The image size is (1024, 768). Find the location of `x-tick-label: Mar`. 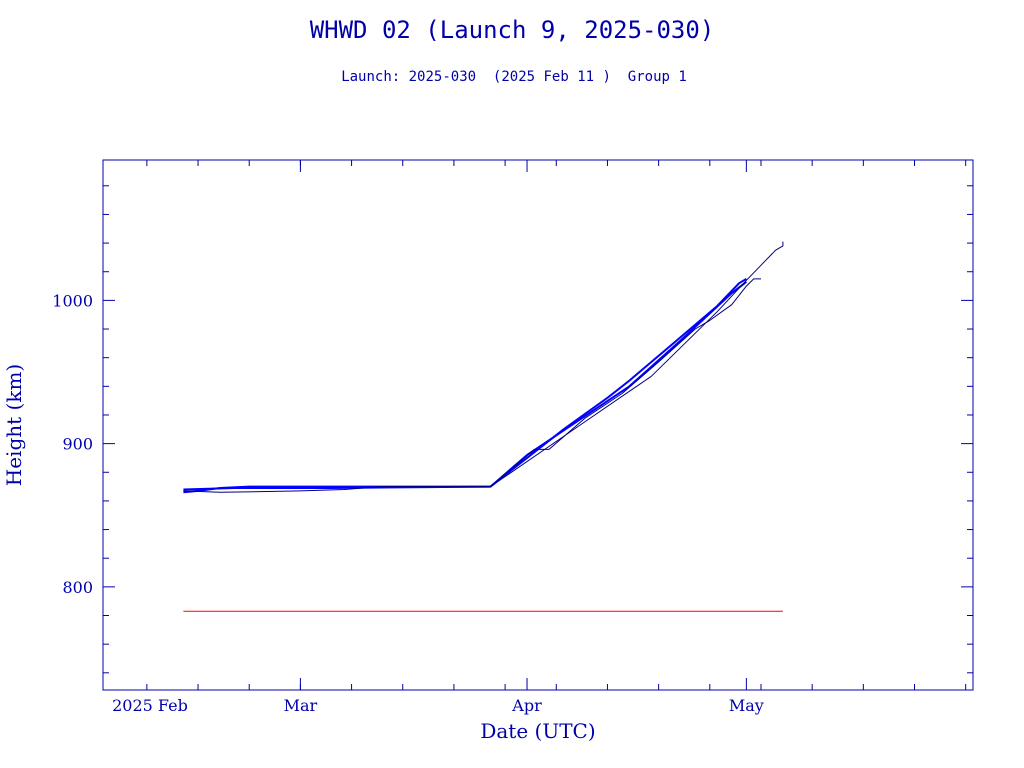

x-tick-label: Mar is located at coordinates (301, 705).